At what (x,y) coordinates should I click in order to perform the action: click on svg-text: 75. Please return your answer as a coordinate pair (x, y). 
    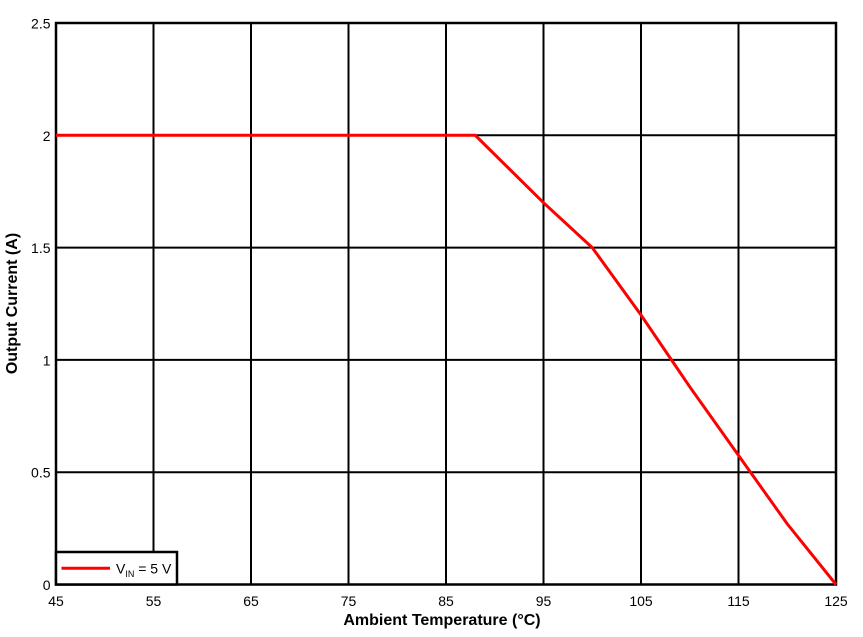
    Looking at the image, I should click on (349, 601).